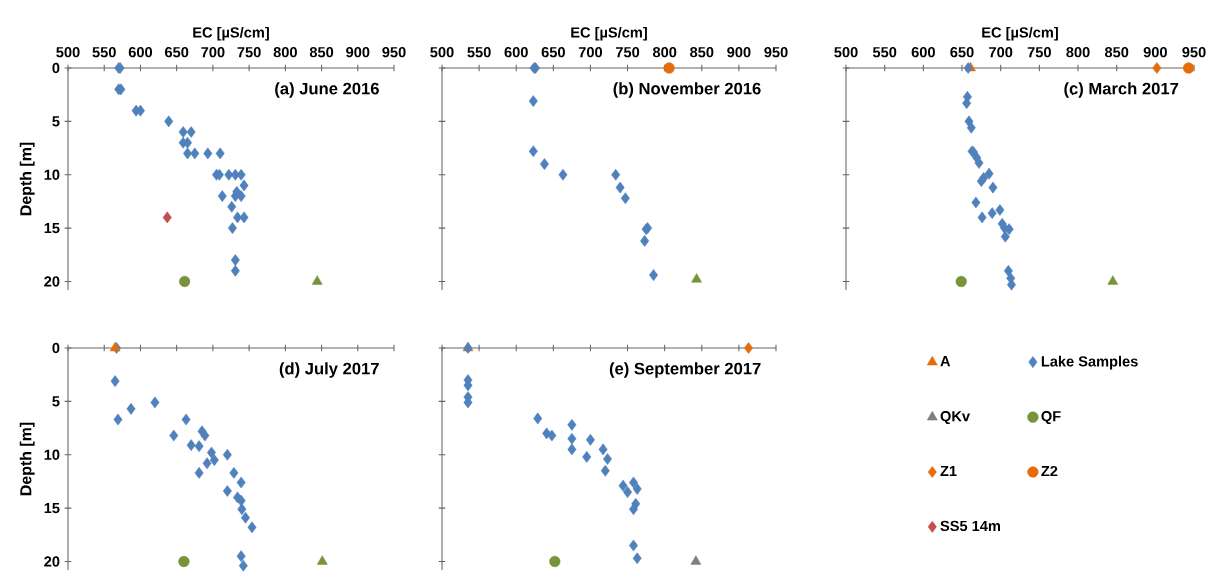 This screenshot has height=572, width=1213. I want to click on legend-label: QKv, so click(955, 418).